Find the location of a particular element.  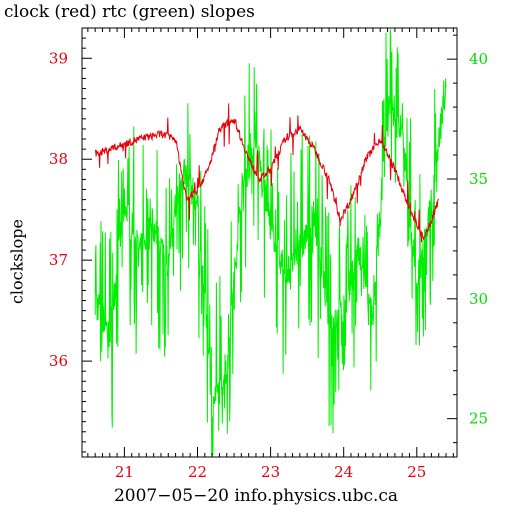

y-axis-label-wrap: clockslope is located at coordinates (19, 261).